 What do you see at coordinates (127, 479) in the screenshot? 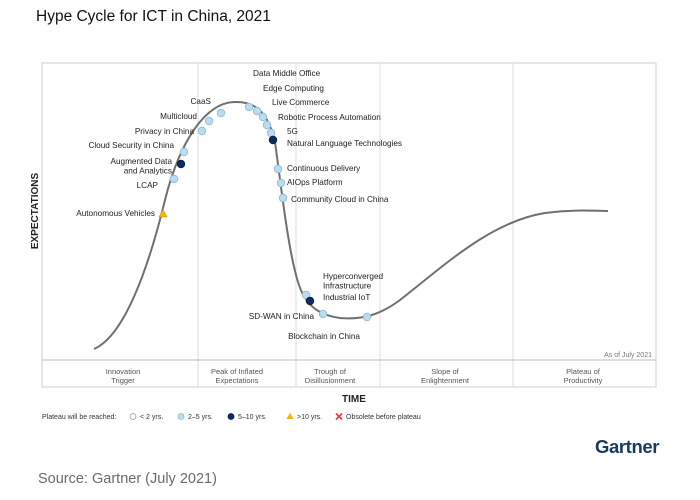
I see `source-note: Source: Gartner (July 2021)` at bounding box center [127, 479].